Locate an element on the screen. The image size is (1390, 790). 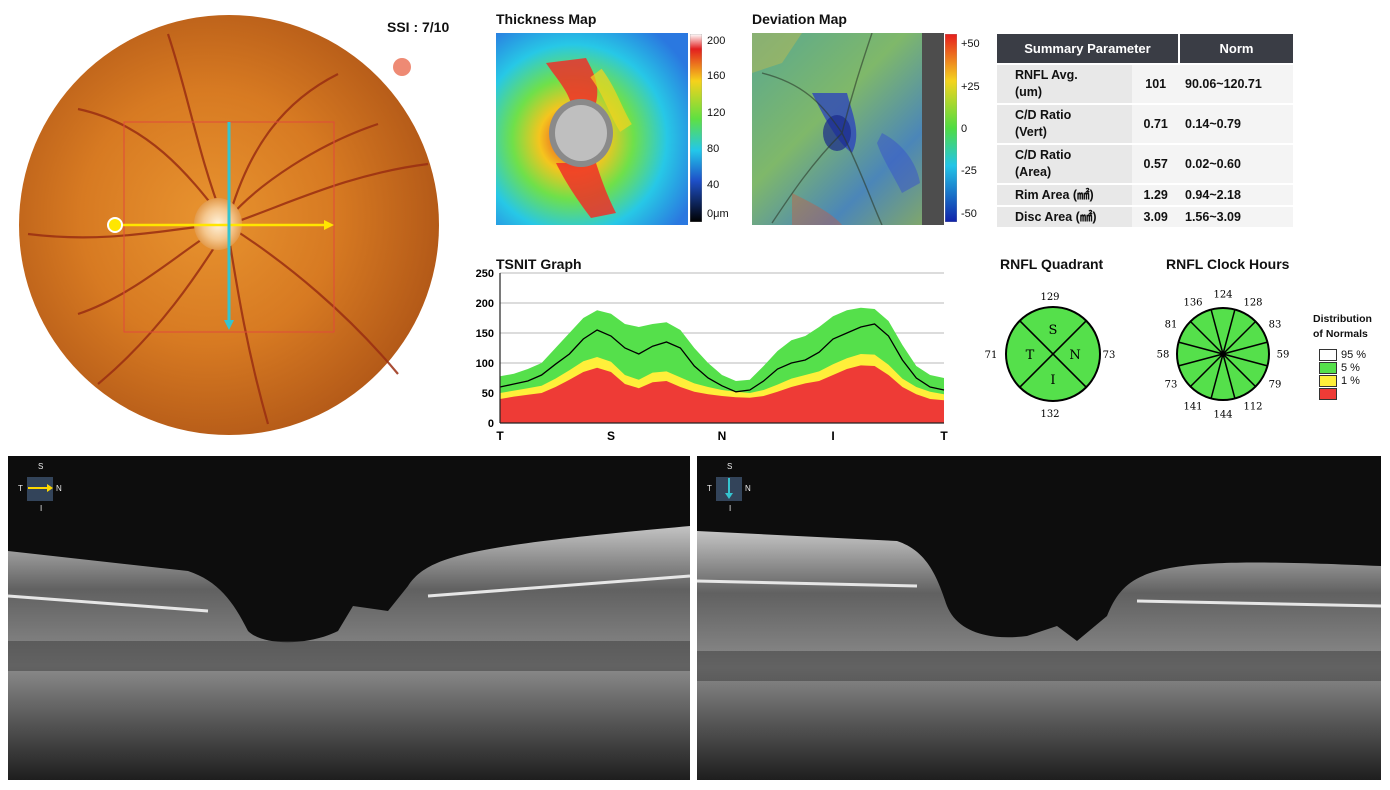
table-row: Disc Area (㎟) 3.09 1.56~3.09 is located at coordinates (1145, 216).